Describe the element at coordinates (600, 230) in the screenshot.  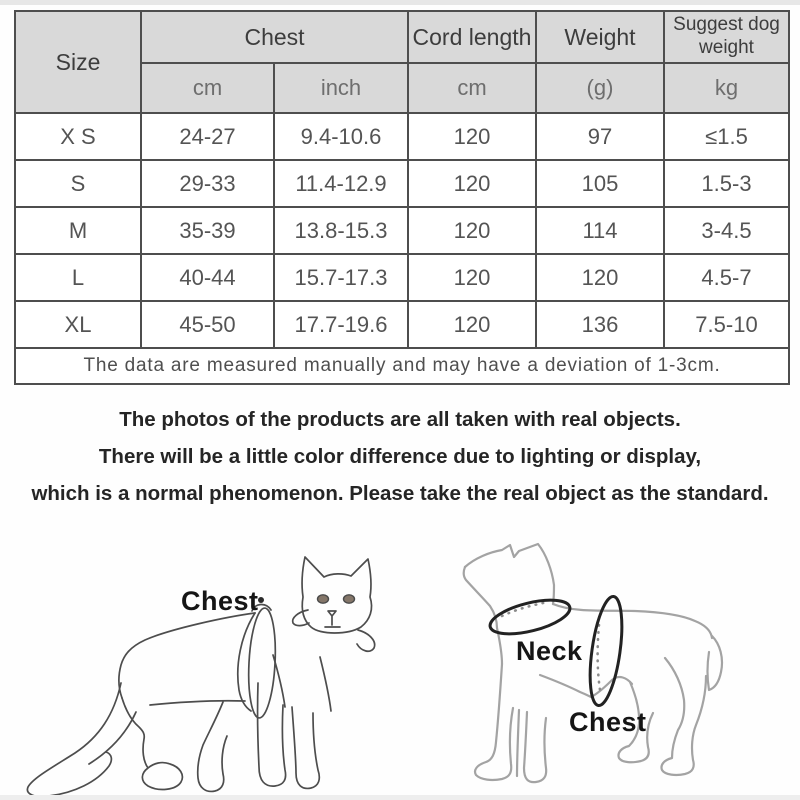
I see `cell-weight: 114` at that location.